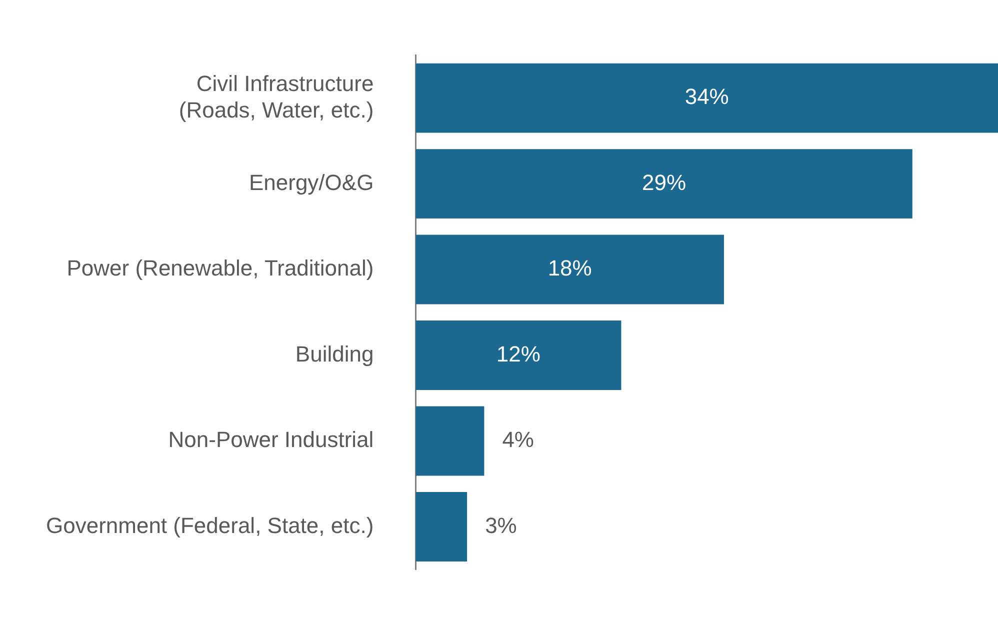 This screenshot has width=998, height=638. I want to click on y-tick-label: Building, so click(334, 353).